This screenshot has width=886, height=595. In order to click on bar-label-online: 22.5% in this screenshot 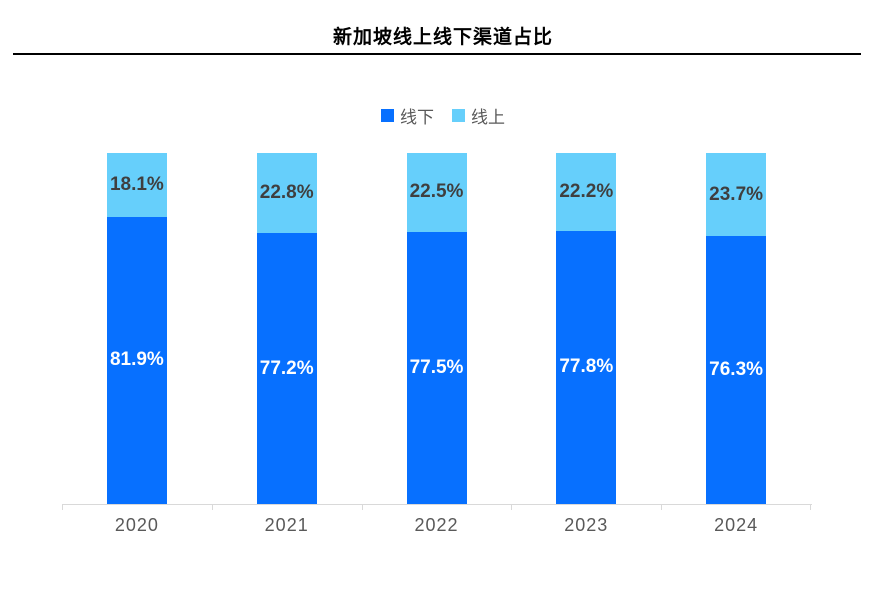, I will do `click(436, 192)`.